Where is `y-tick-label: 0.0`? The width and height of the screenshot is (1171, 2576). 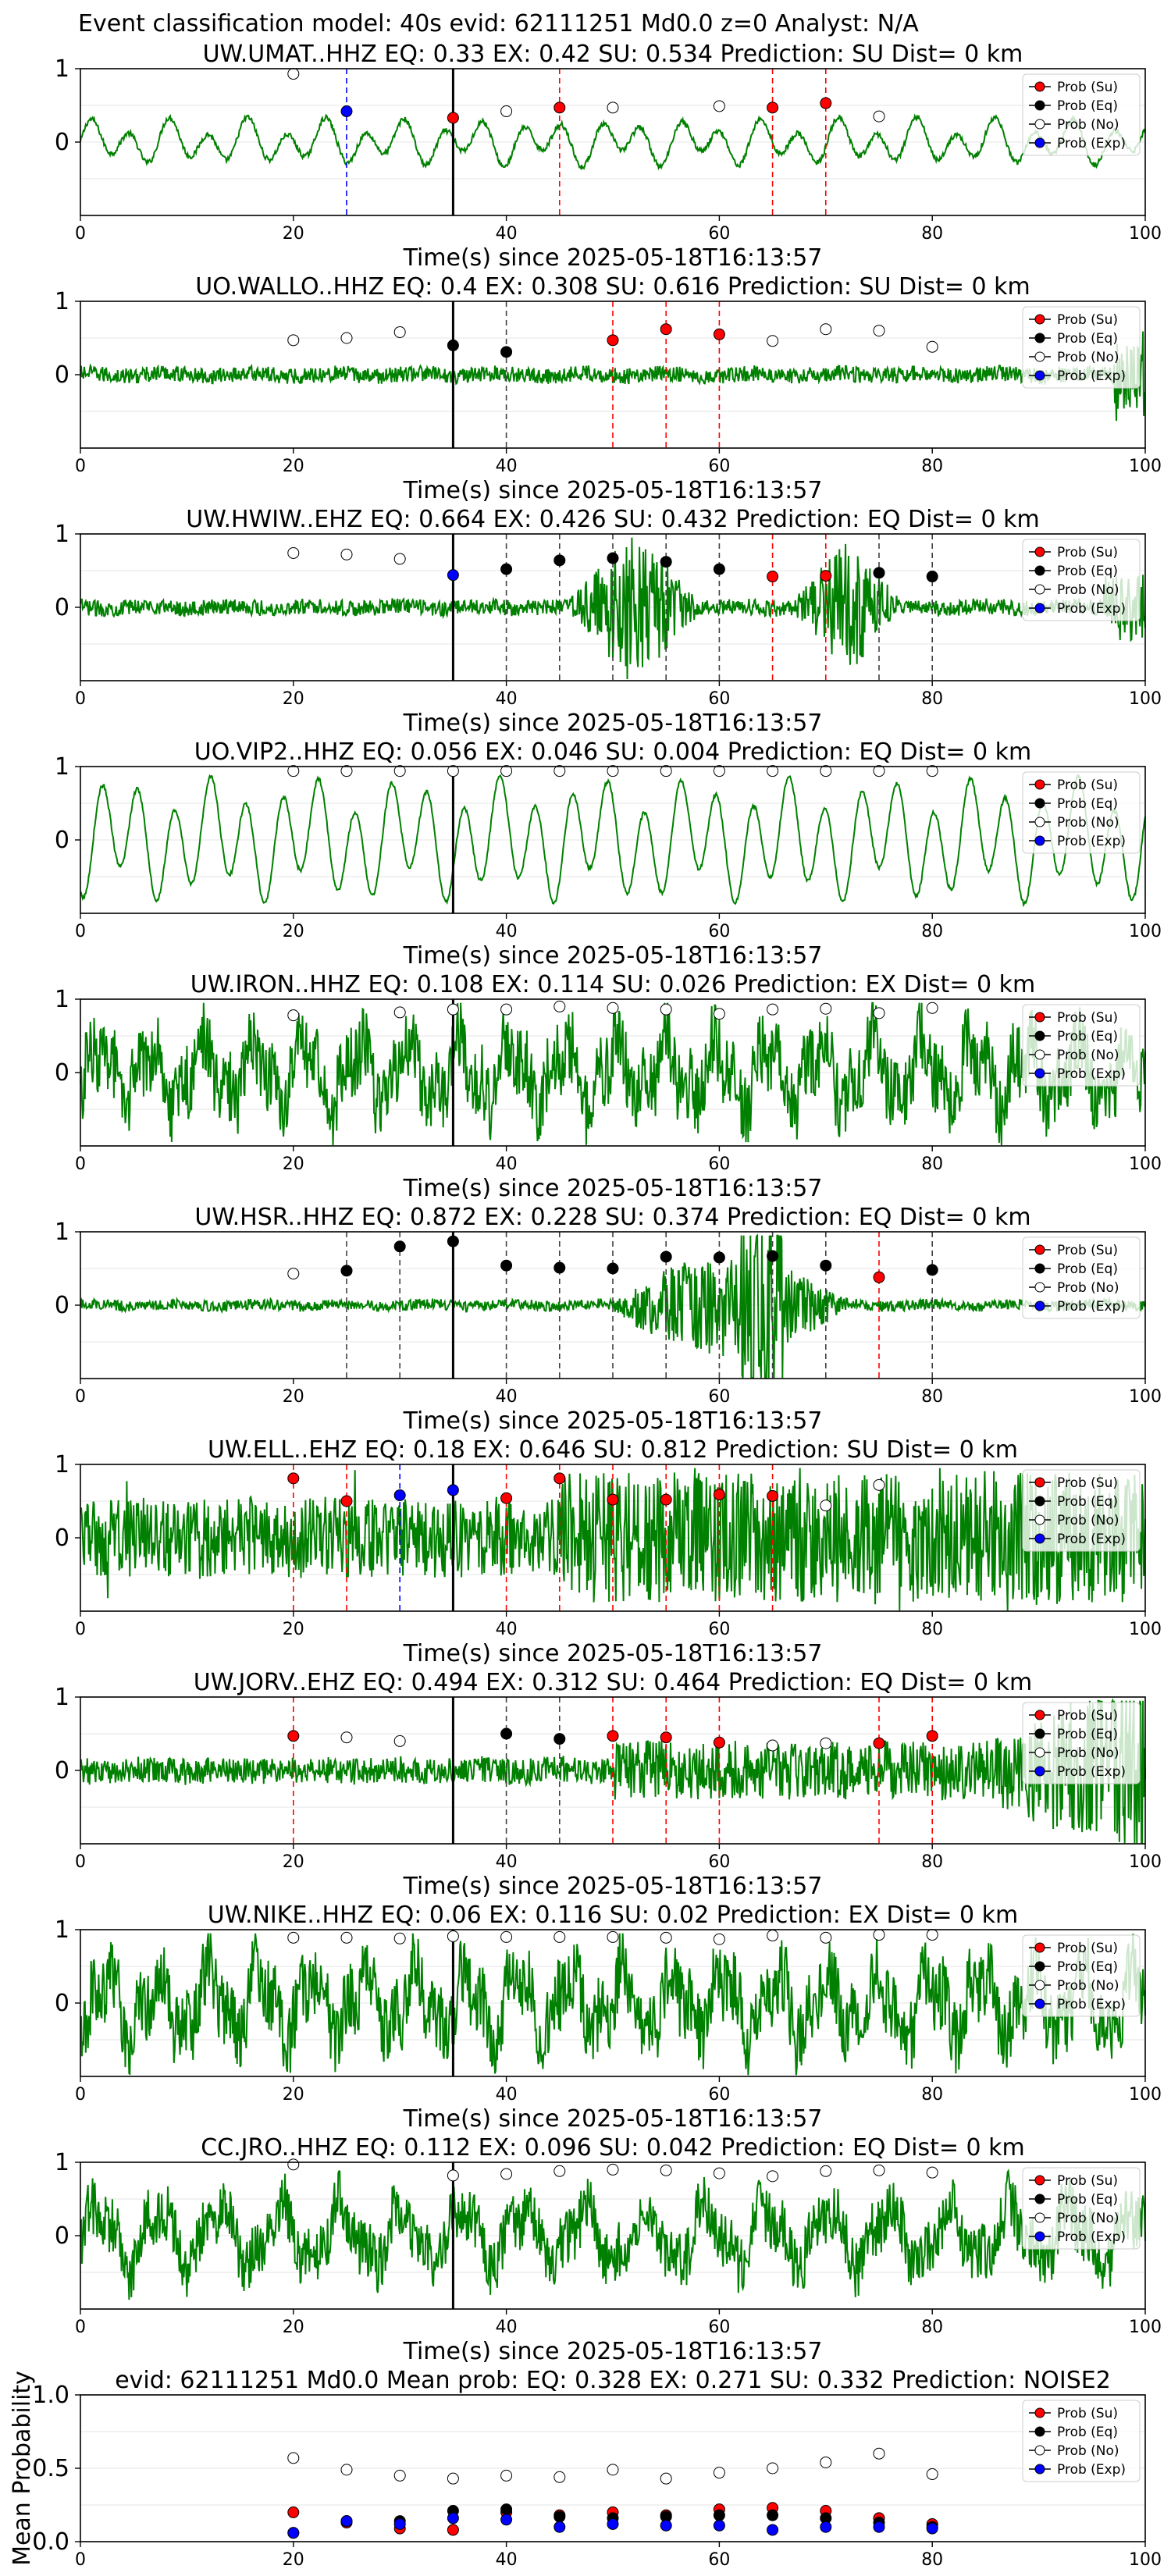
y-tick-label: 0.0 is located at coordinates (51, 2542).